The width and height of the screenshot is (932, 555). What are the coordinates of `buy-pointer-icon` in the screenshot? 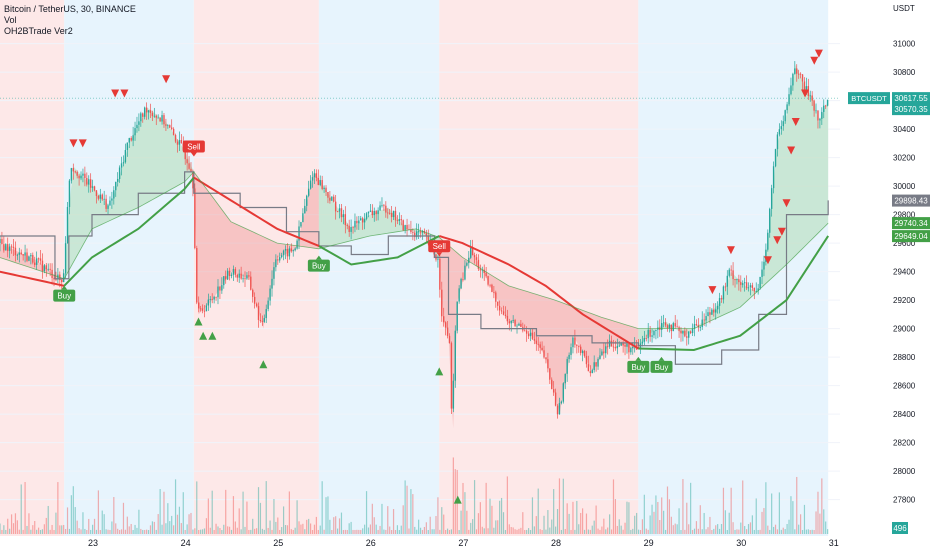 It's located at (661, 358).